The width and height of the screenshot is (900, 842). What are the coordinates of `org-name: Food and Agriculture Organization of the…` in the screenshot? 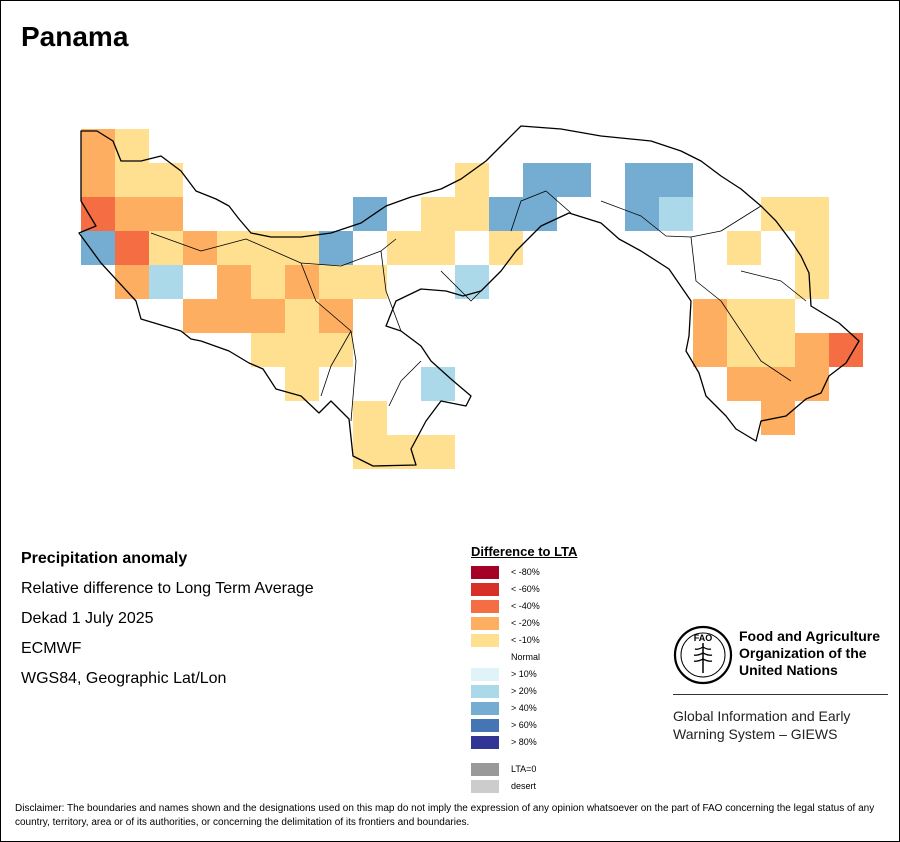 It's located at (810, 653).